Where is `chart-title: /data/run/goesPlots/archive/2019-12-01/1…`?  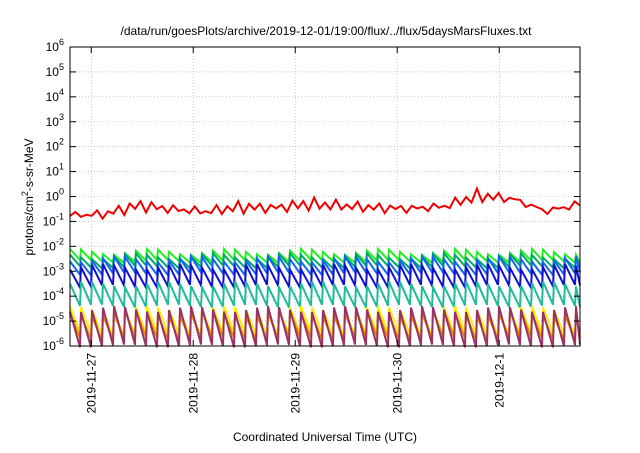 chart-title: /data/run/goesPlots/archive/2019-12-01/1… is located at coordinates (327, 31).